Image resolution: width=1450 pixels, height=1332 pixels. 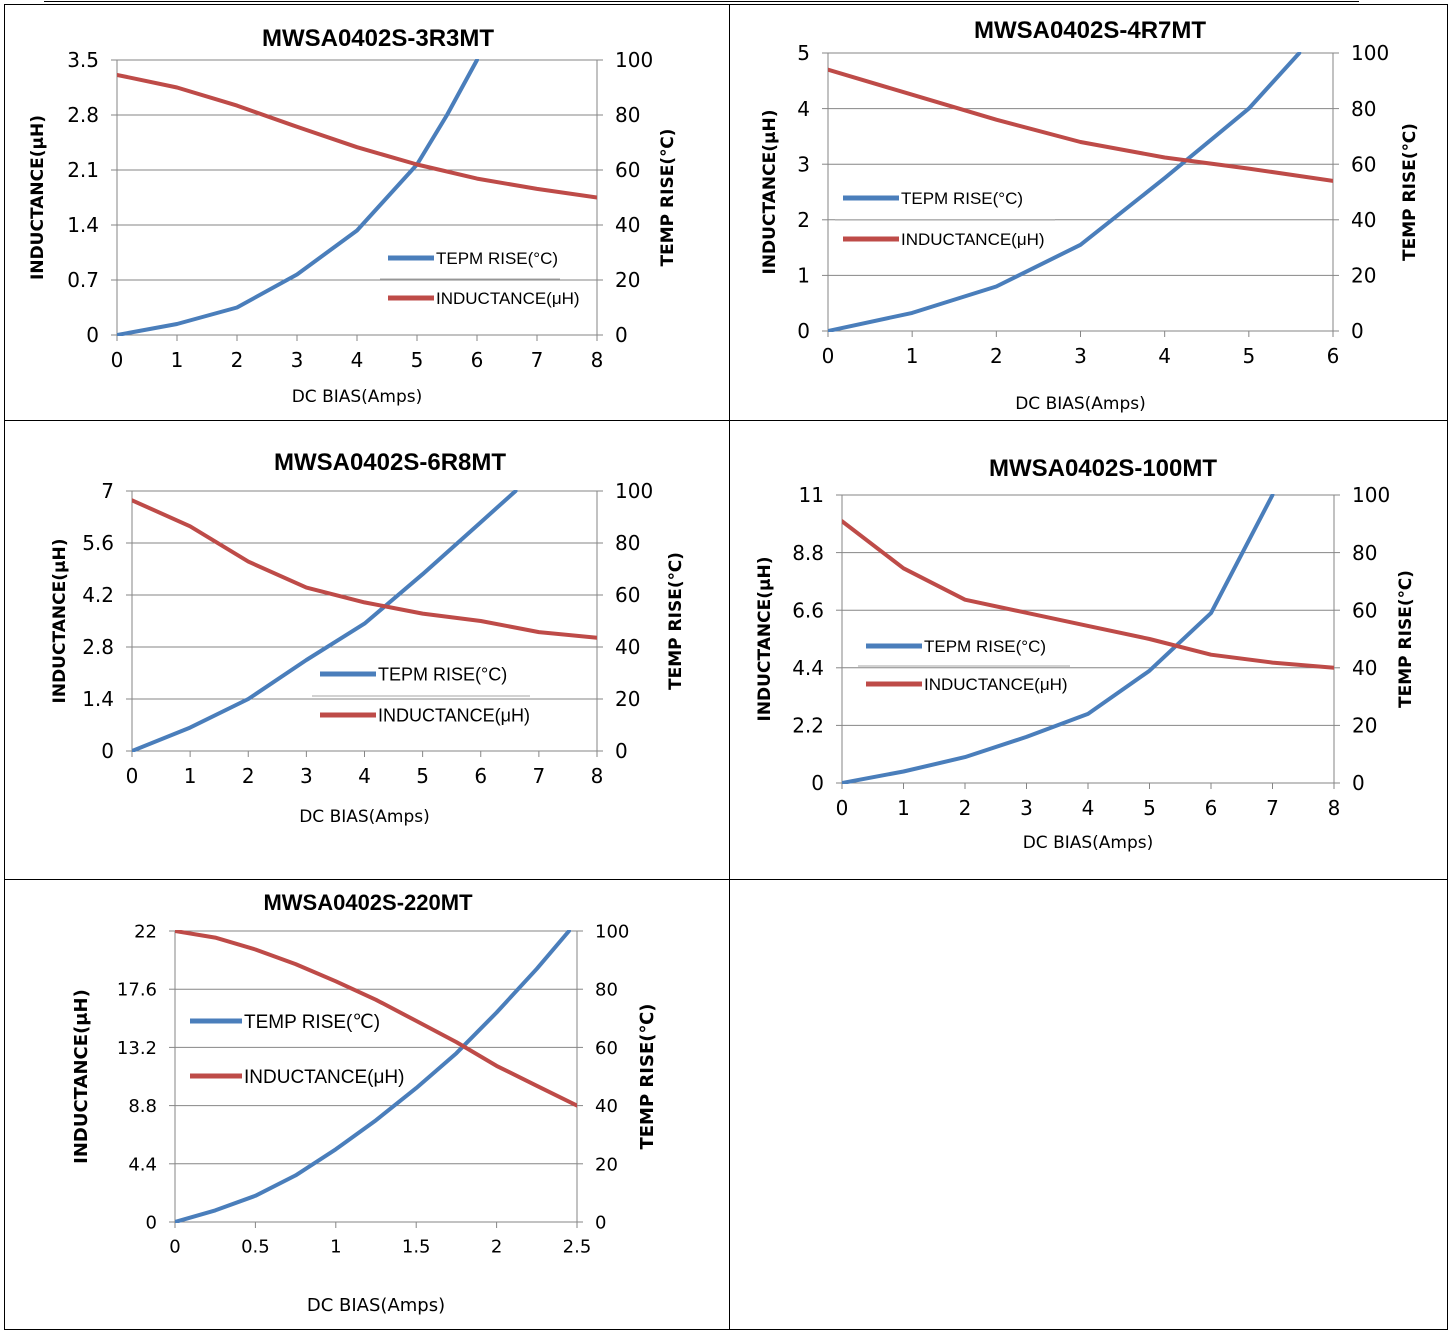 What do you see at coordinates (701, 1) in the screenshot?
I see `top-rule` at bounding box center [701, 1].